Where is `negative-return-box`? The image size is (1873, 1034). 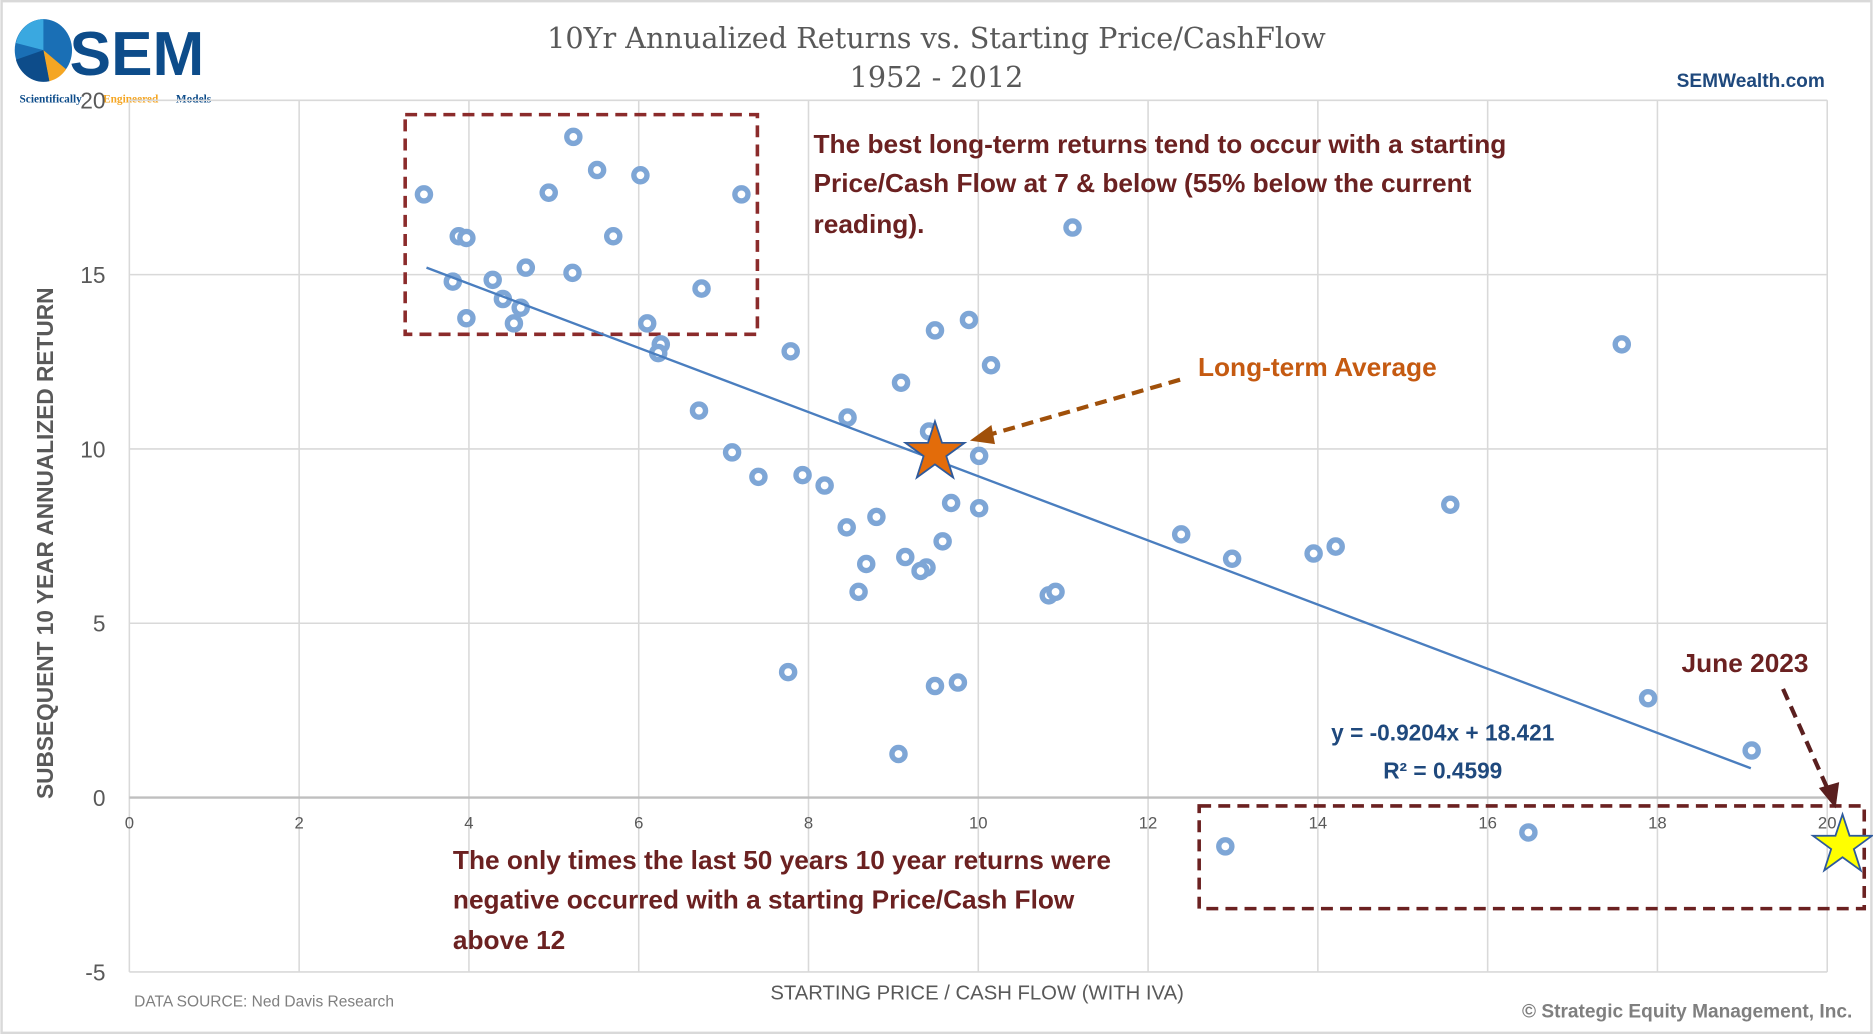 negative-return-box is located at coordinates (1532, 857).